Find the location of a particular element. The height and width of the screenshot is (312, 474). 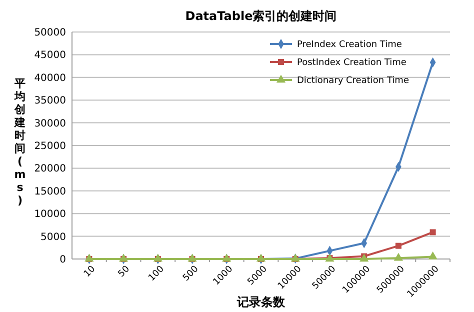

x-axis-title: 记录条数 is located at coordinates (261, 302).